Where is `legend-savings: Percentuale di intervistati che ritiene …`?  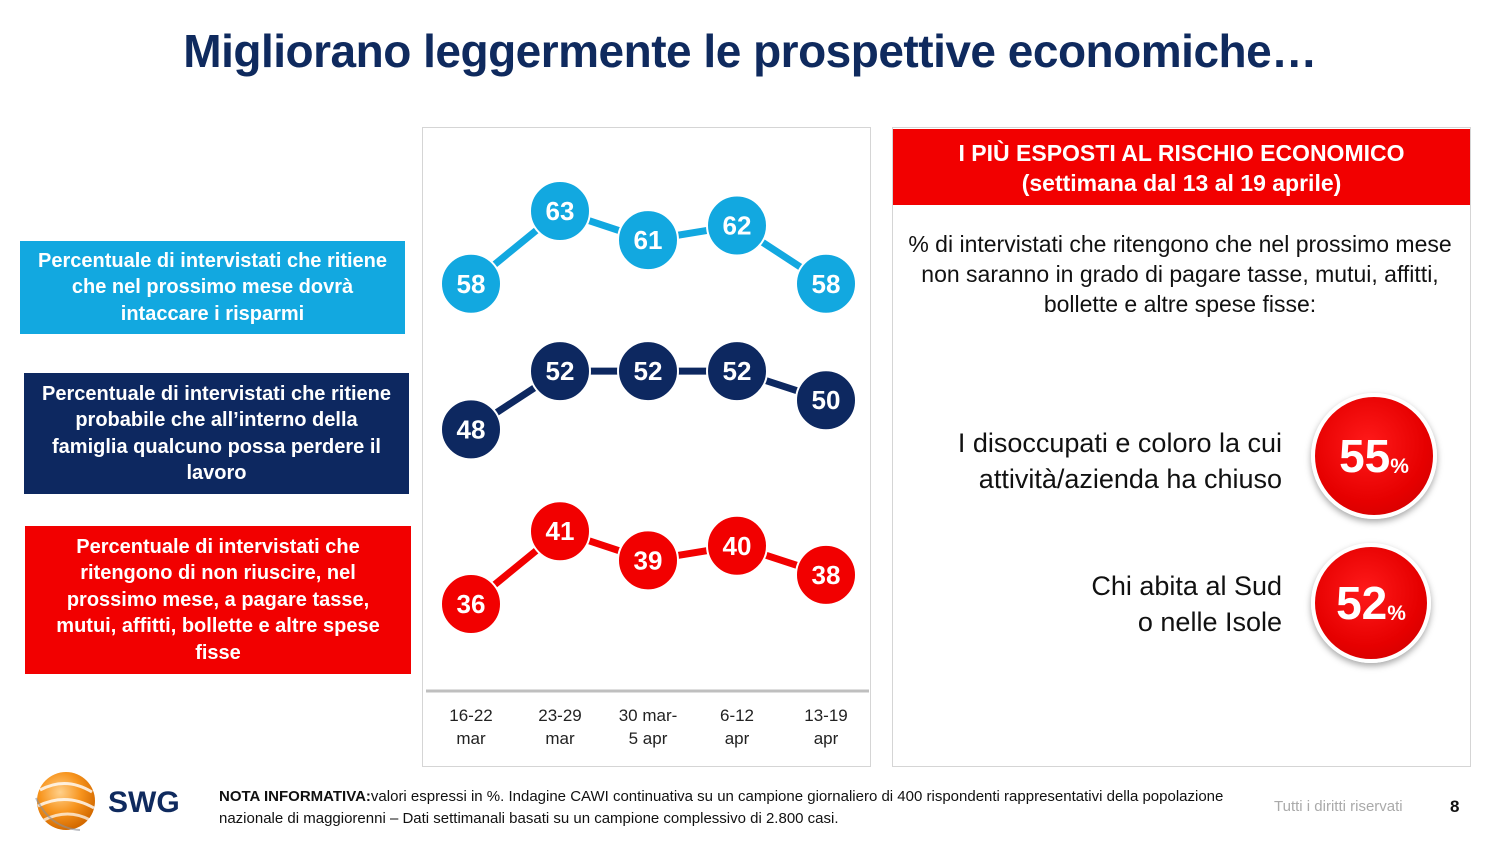
legend-savings: Percentuale di intervistati che ritiene … is located at coordinates (212, 287).